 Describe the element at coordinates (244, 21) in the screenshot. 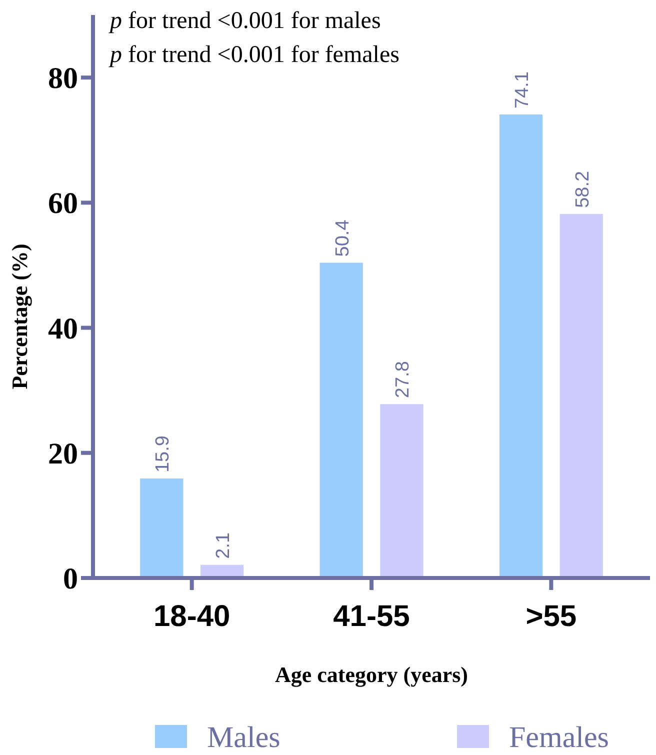

I see `annotation: p for trend <0.001 for males` at that location.